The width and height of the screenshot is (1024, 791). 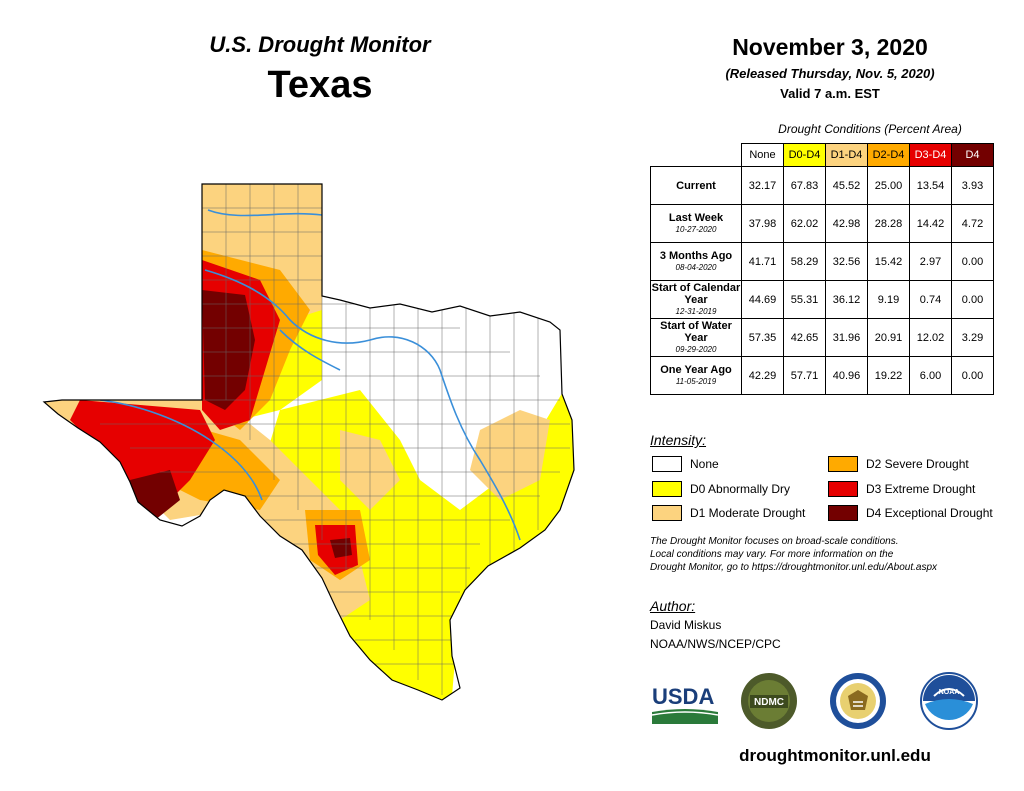 I want to click on legend-label: None, so click(x=704, y=464).